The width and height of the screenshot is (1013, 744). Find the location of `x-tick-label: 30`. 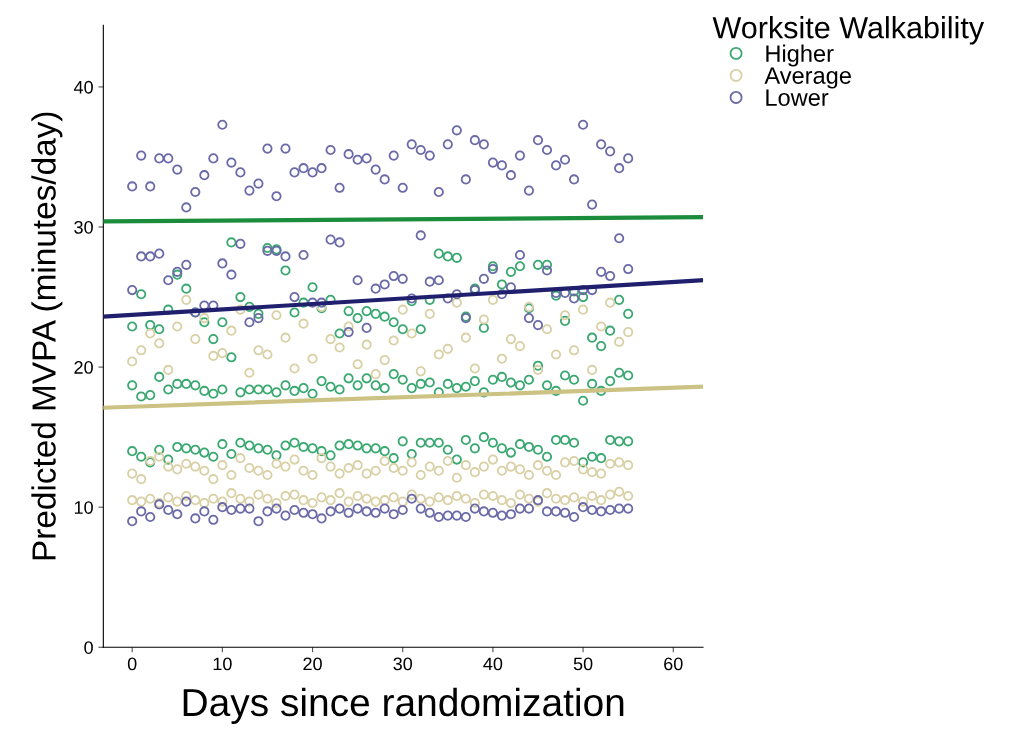

x-tick-label: 30 is located at coordinates (403, 664).